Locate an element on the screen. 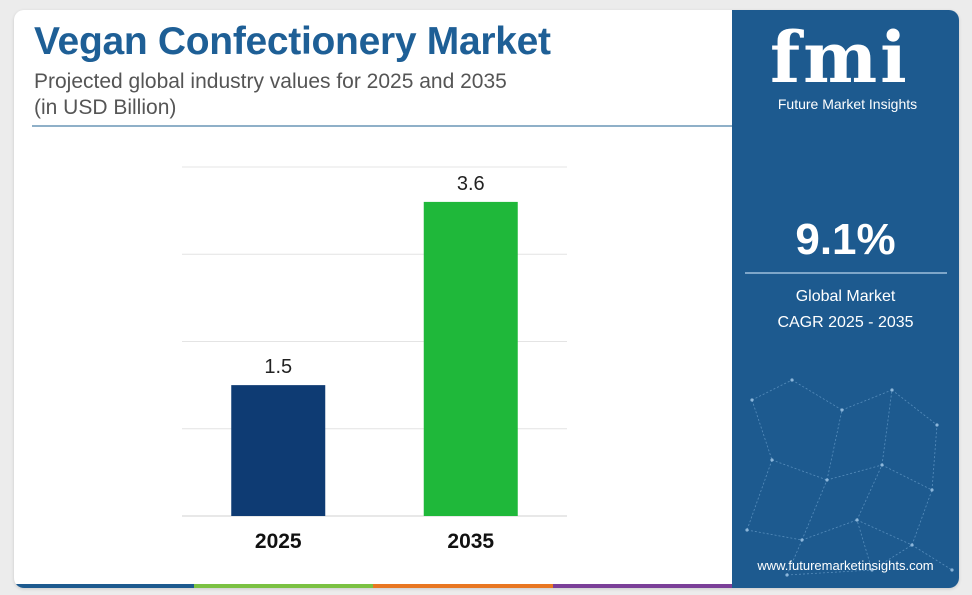  cagr-label-line1: Global Market is located at coordinates (845, 296).